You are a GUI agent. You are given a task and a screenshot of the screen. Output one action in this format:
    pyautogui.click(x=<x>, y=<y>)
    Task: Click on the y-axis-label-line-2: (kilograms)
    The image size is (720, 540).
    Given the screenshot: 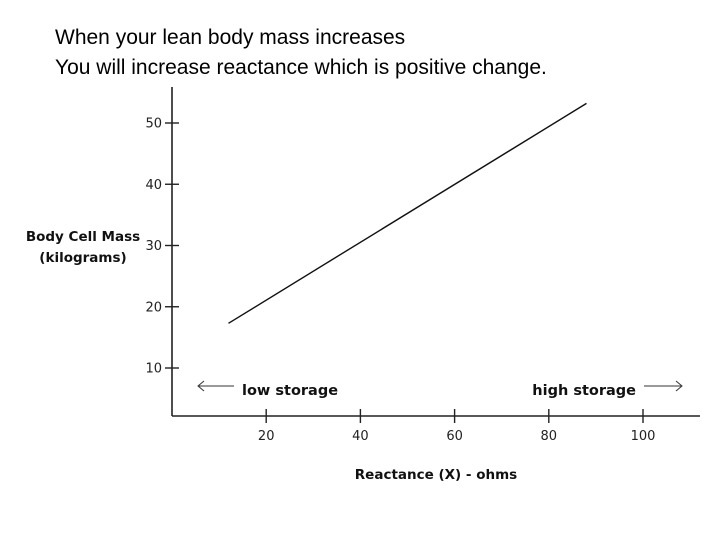 What is the action you would take?
    pyautogui.click(x=82, y=258)
    